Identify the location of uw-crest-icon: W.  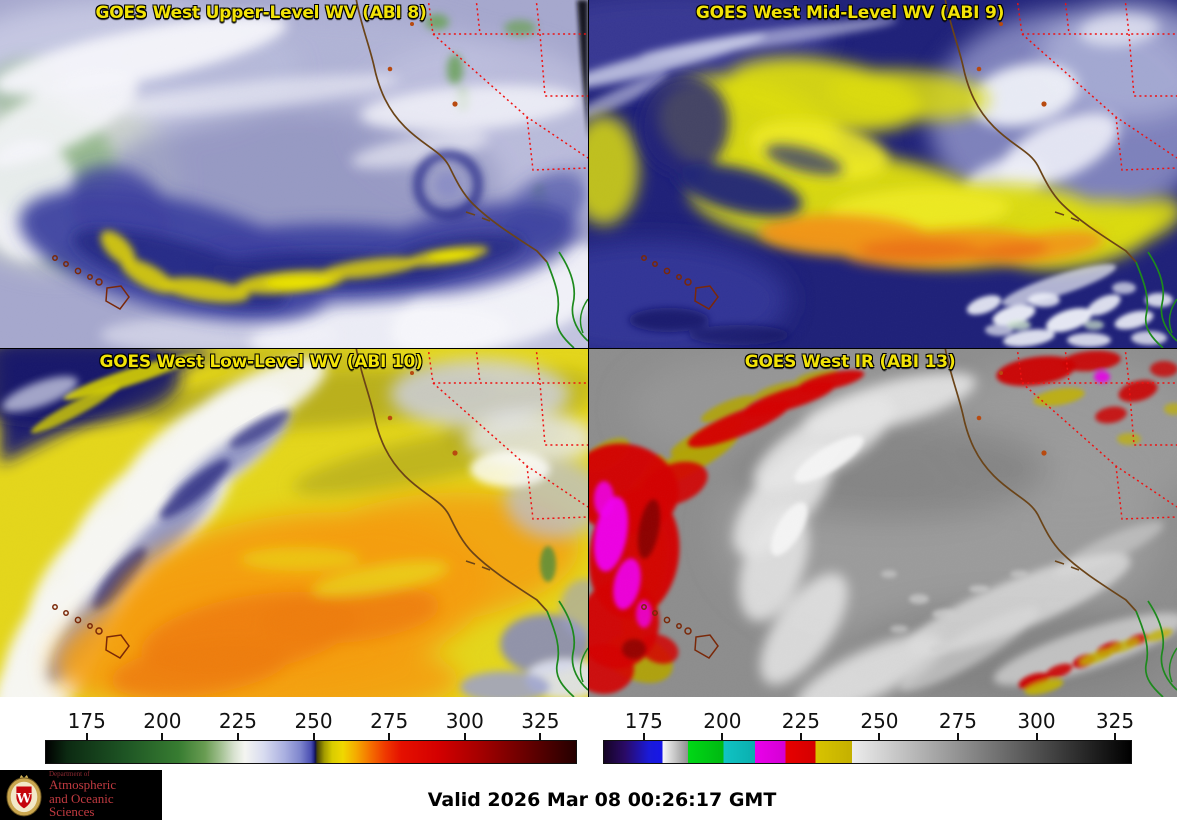
(24, 796).